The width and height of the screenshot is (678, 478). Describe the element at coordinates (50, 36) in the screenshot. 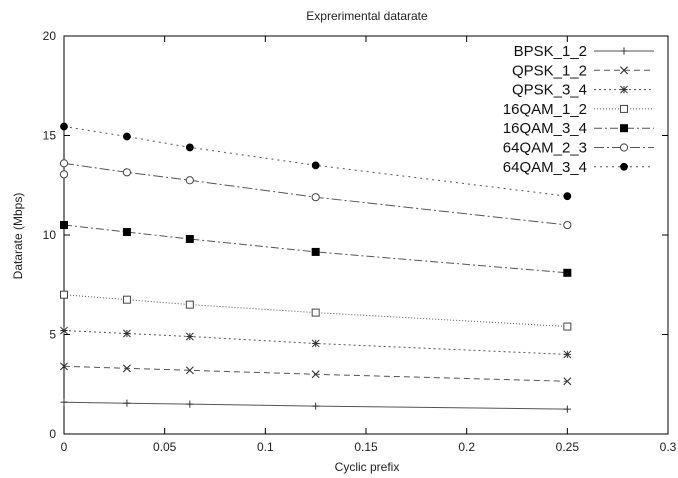

I see `y-tick-label: 20` at that location.